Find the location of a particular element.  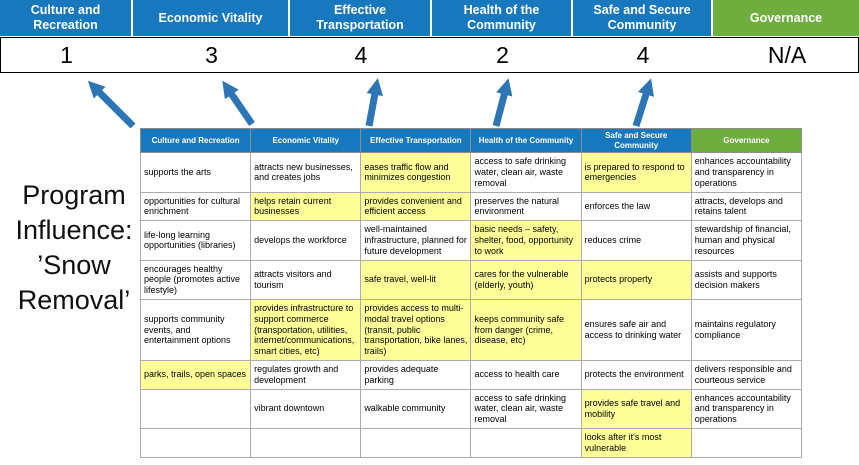

banner-label: Safe and Secure Community is located at coordinates (642, 17).